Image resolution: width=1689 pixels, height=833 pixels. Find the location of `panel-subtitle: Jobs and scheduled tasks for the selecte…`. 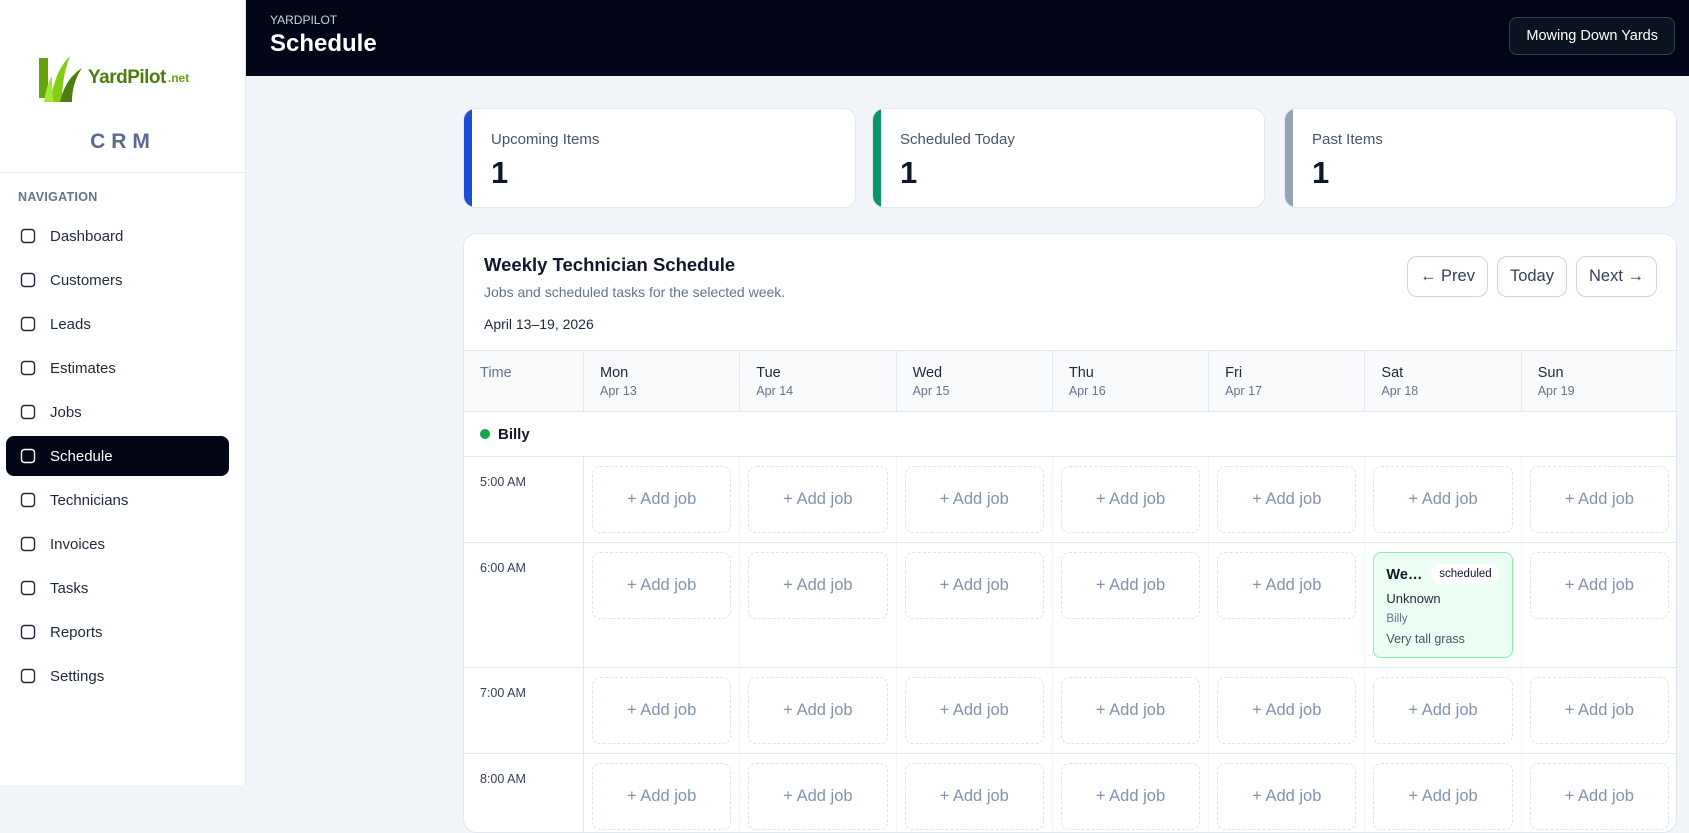

panel-subtitle: Jobs and scheduled tasks for the selecte… is located at coordinates (635, 292).